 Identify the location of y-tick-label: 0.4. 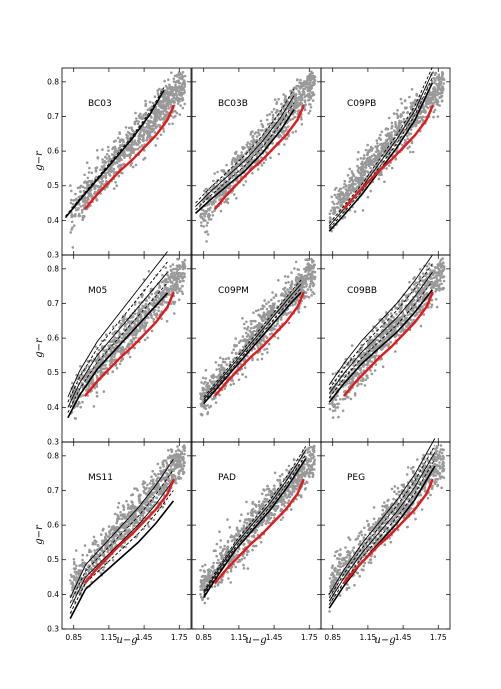
(53, 220).